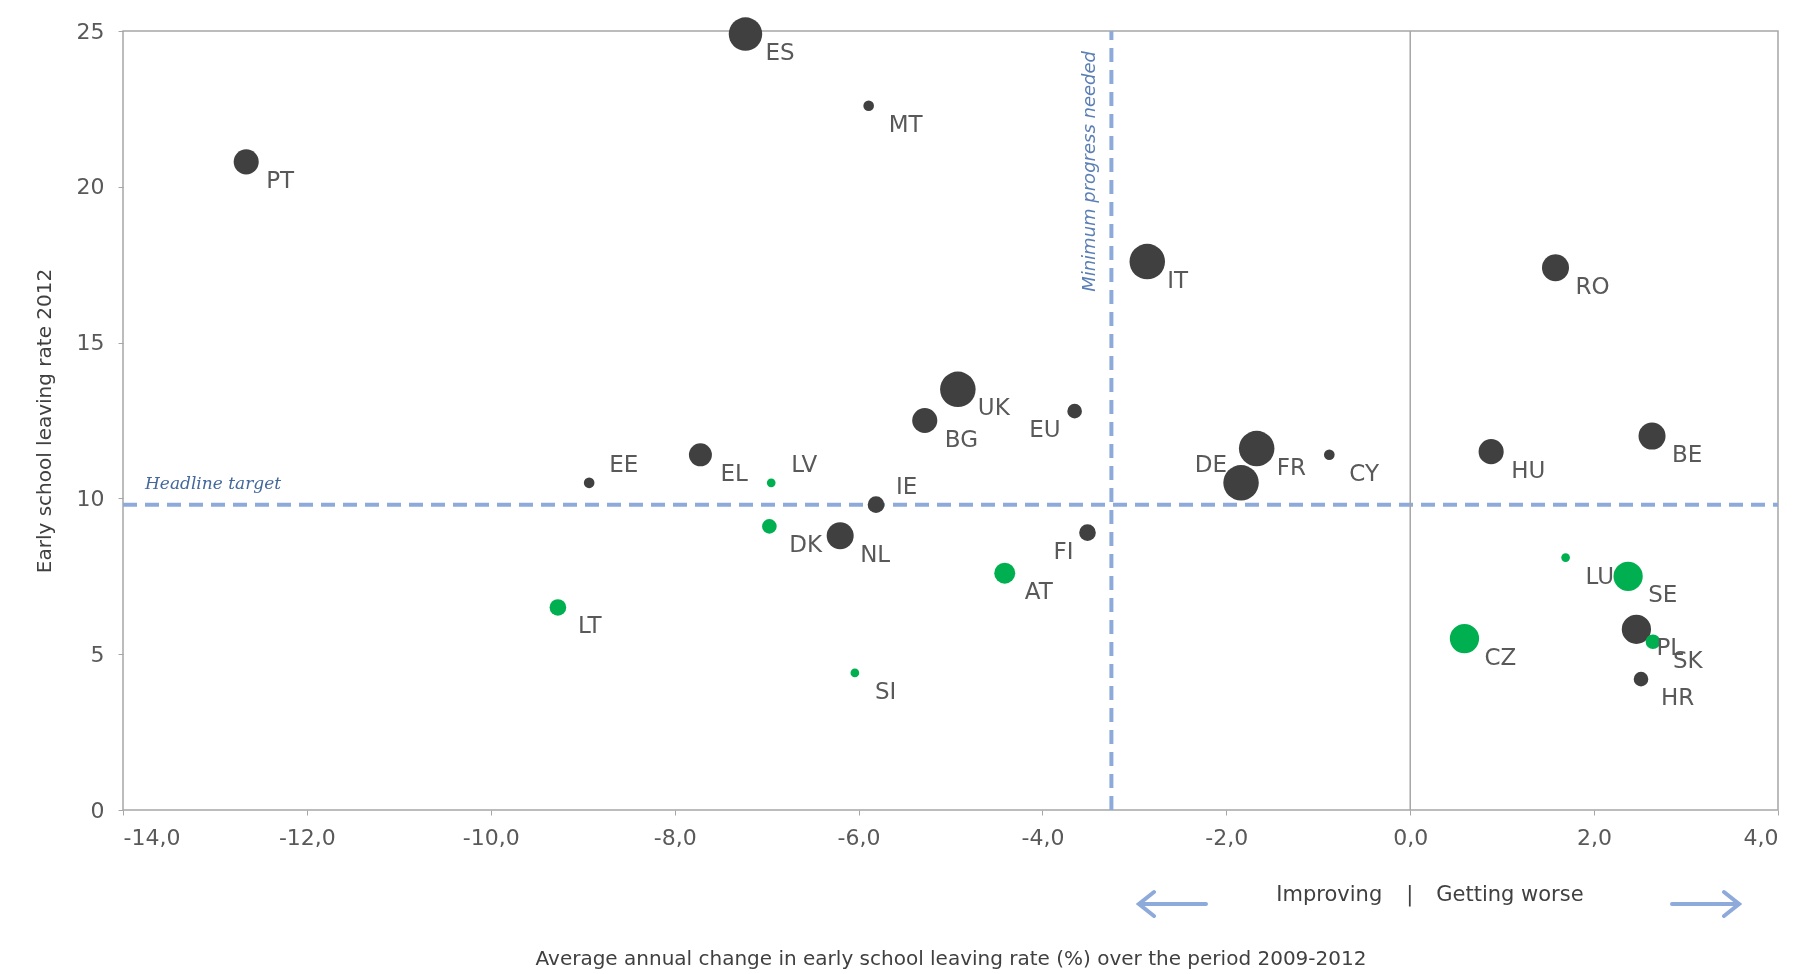 The height and width of the screenshot is (974, 1807). What do you see at coordinates (1592, 285) in the screenshot?
I see `annotation: RO` at bounding box center [1592, 285].